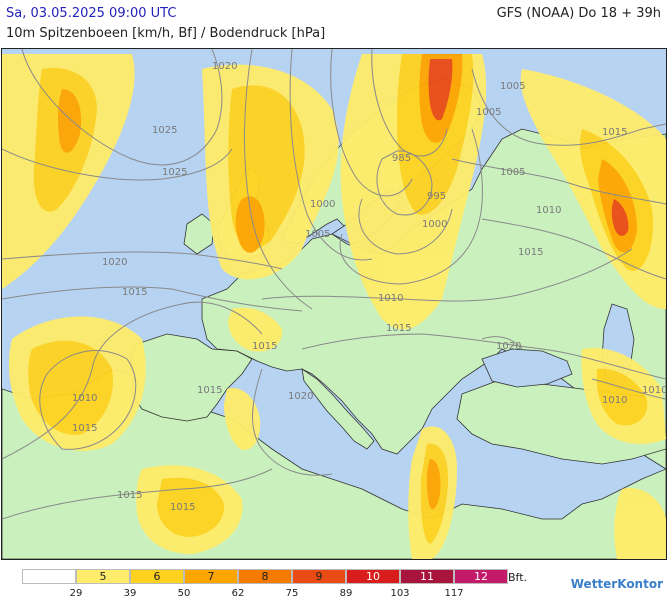 The width and height of the screenshot is (669, 600). What do you see at coordinates (319, 576) in the screenshot?
I see `legend-bin: 9` at bounding box center [319, 576].